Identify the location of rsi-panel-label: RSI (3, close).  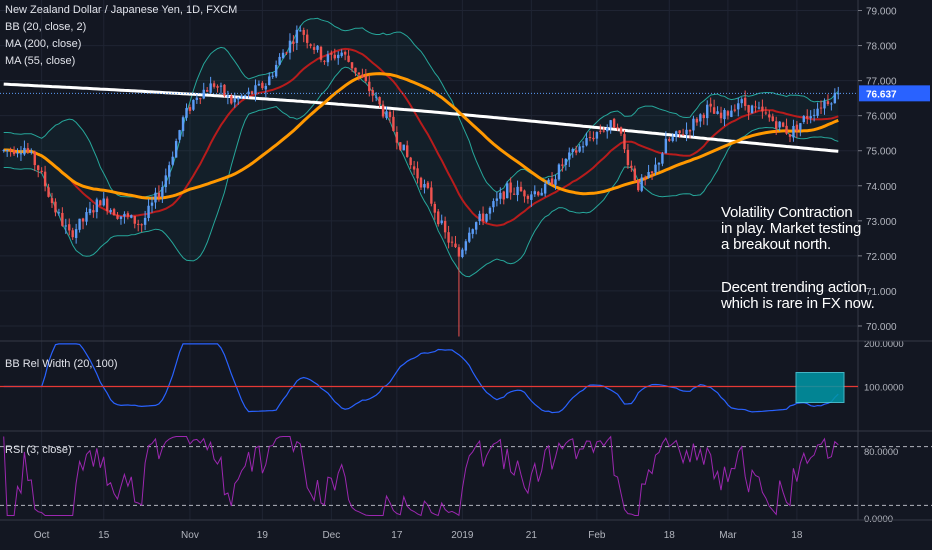
(38, 450).